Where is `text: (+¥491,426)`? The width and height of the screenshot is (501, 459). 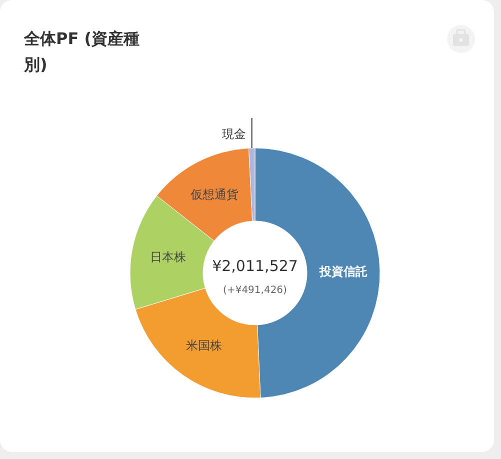
text: (+¥491,426) is located at coordinates (255, 290).